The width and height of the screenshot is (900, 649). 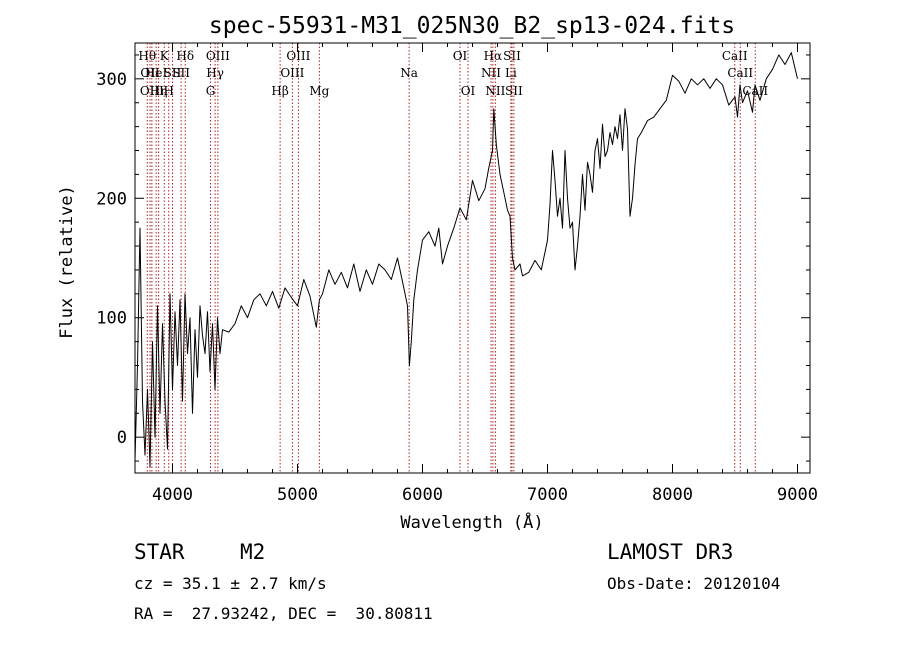 I want to click on line-marker-label-5: K, so click(x=165, y=56).